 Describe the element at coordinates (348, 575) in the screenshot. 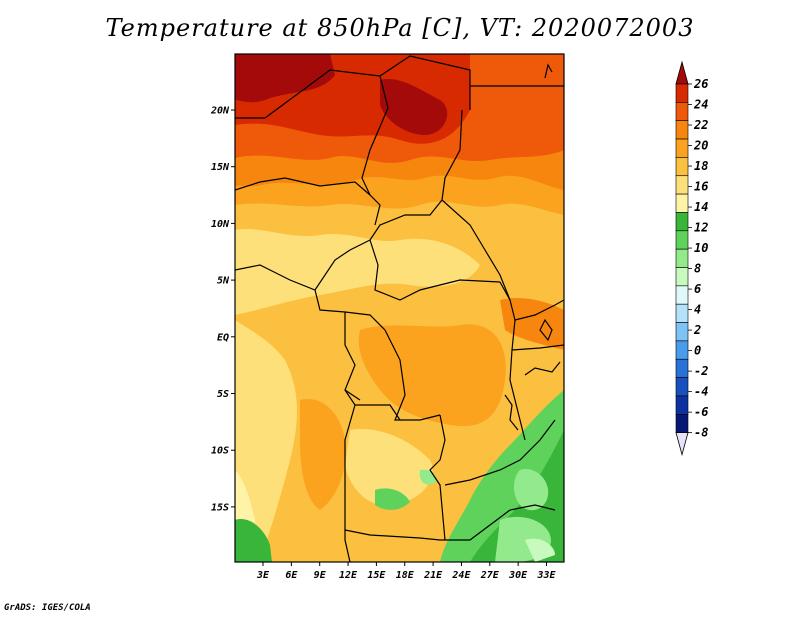

I see `lon-tick-label: 12E` at that location.